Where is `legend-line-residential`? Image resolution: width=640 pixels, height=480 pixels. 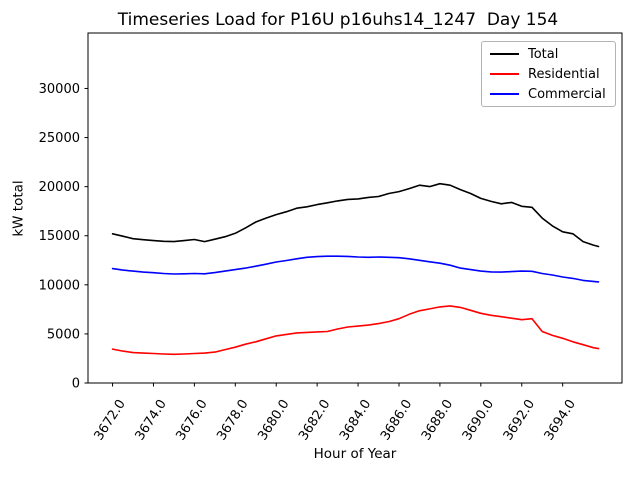 legend-line-residential is located at coordinates (504, 74).